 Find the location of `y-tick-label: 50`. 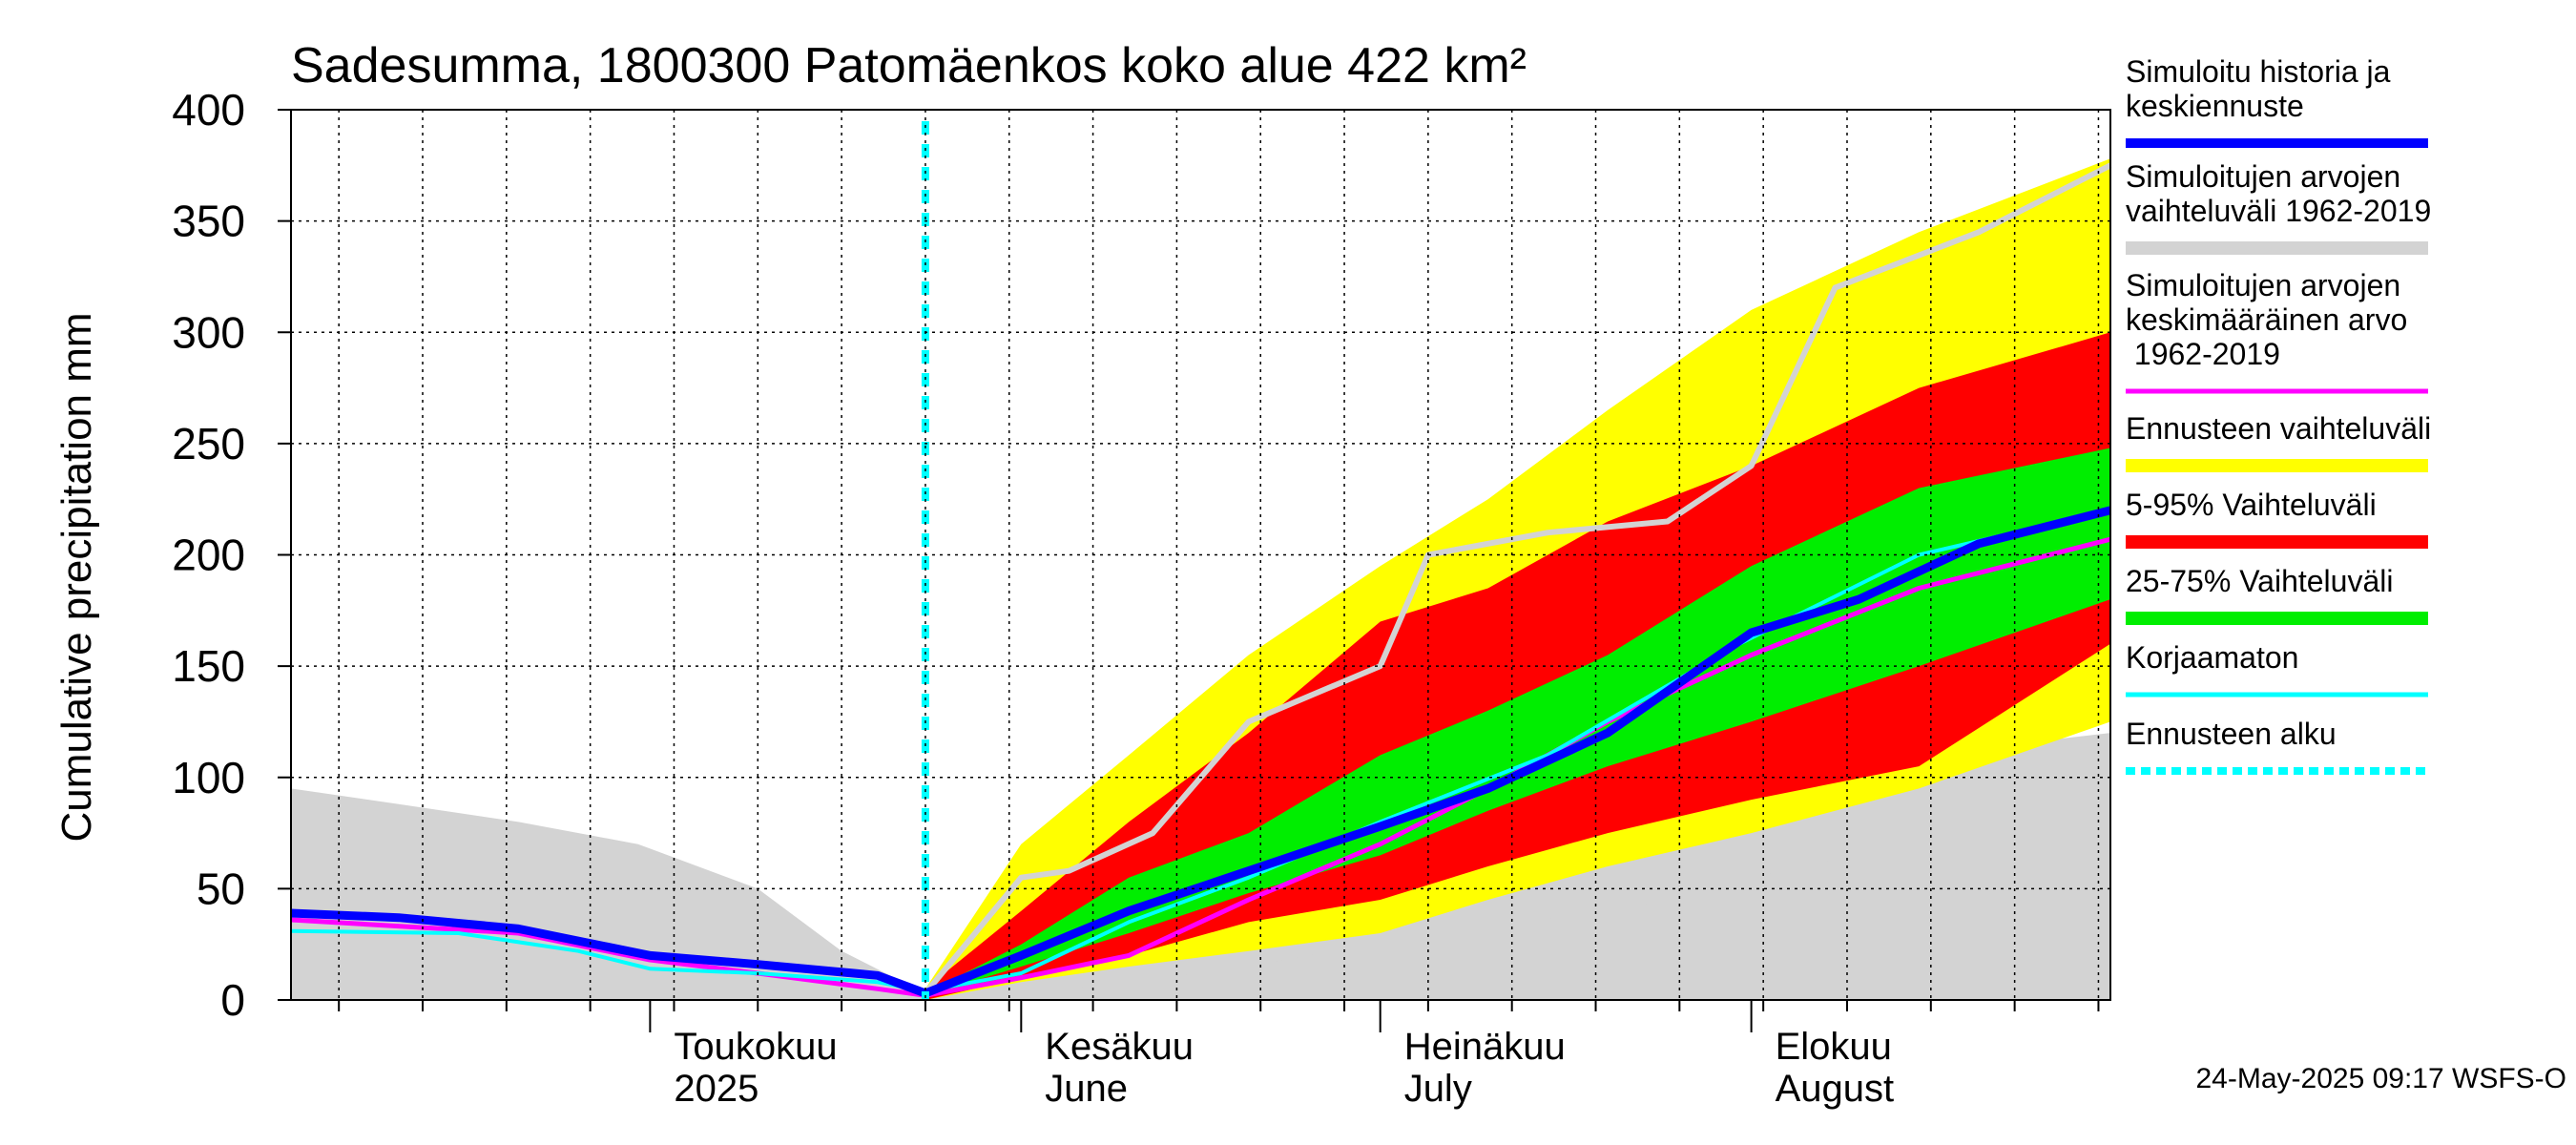

y-tick-label: 50 is located at coordinates (221, 888).